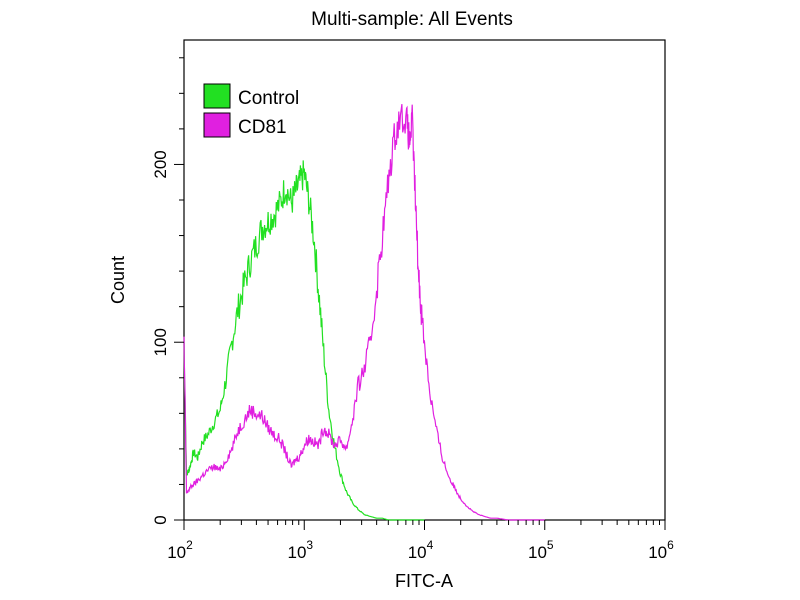 This screenshot has height=600, width=800. What do you see at coordinates (180, 550) in the screenshot?
I see `x-tick-label: 10²` at bounding box center [180, 550].